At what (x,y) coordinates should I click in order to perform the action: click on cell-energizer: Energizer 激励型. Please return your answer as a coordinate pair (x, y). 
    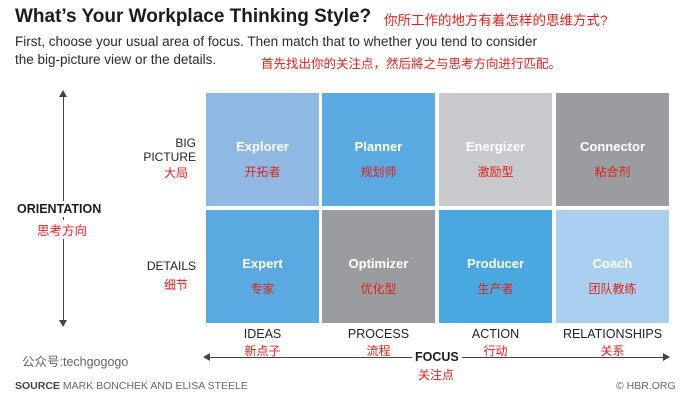
    Looking at the image, I should click on (495, 149).